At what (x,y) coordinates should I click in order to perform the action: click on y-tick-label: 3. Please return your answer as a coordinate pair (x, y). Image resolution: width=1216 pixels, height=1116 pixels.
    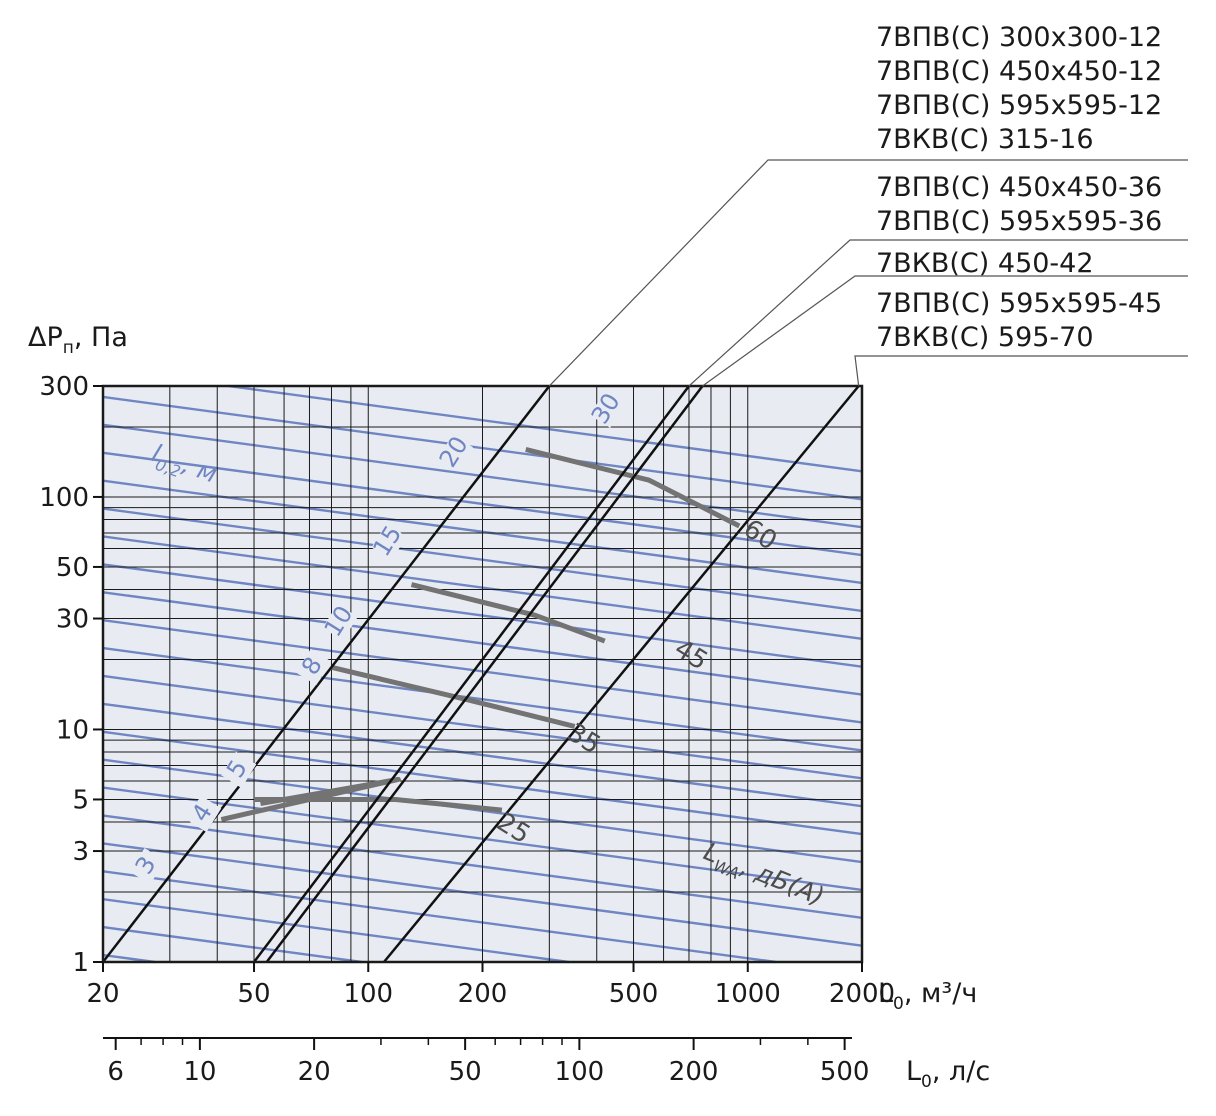
    Looking at the image, I should click on (80, 852).